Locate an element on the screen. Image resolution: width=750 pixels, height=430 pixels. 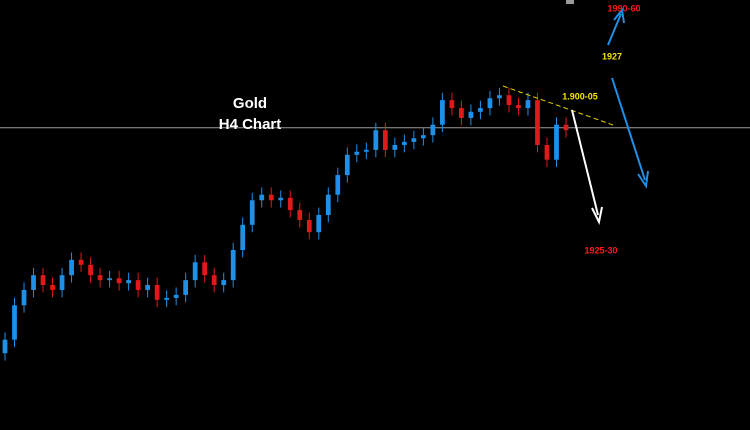
annotation: 1925-30 is located at coordinates (600, 250).